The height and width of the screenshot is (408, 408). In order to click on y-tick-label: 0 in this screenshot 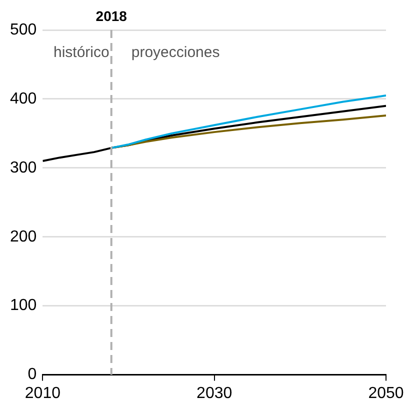, I will do `click(32, 375)`.